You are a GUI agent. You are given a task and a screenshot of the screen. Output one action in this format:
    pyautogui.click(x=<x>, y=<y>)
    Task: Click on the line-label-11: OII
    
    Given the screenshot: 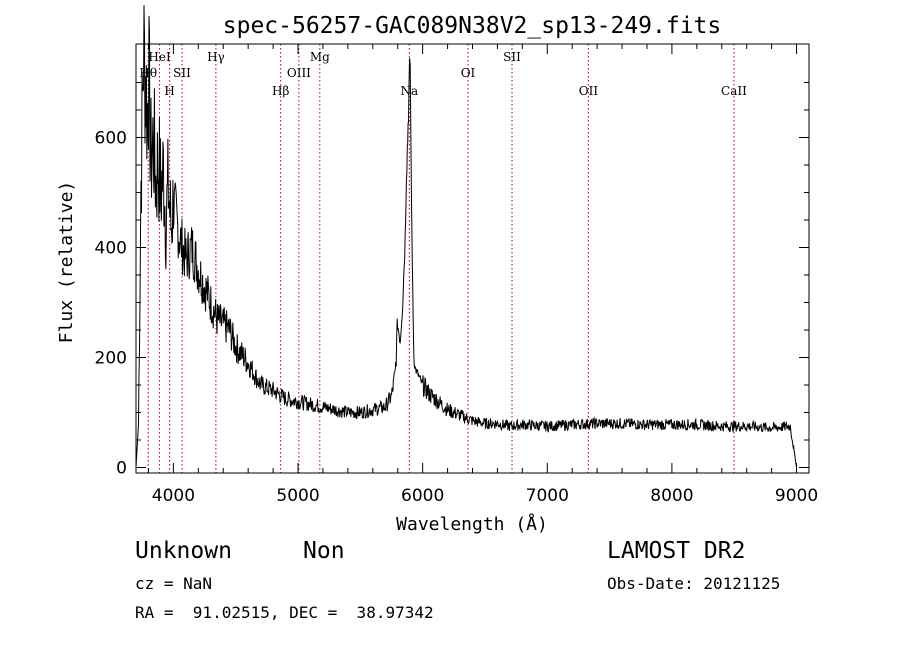 What is the action you would take?
    pyautogui.click(x=589, y=91)
    